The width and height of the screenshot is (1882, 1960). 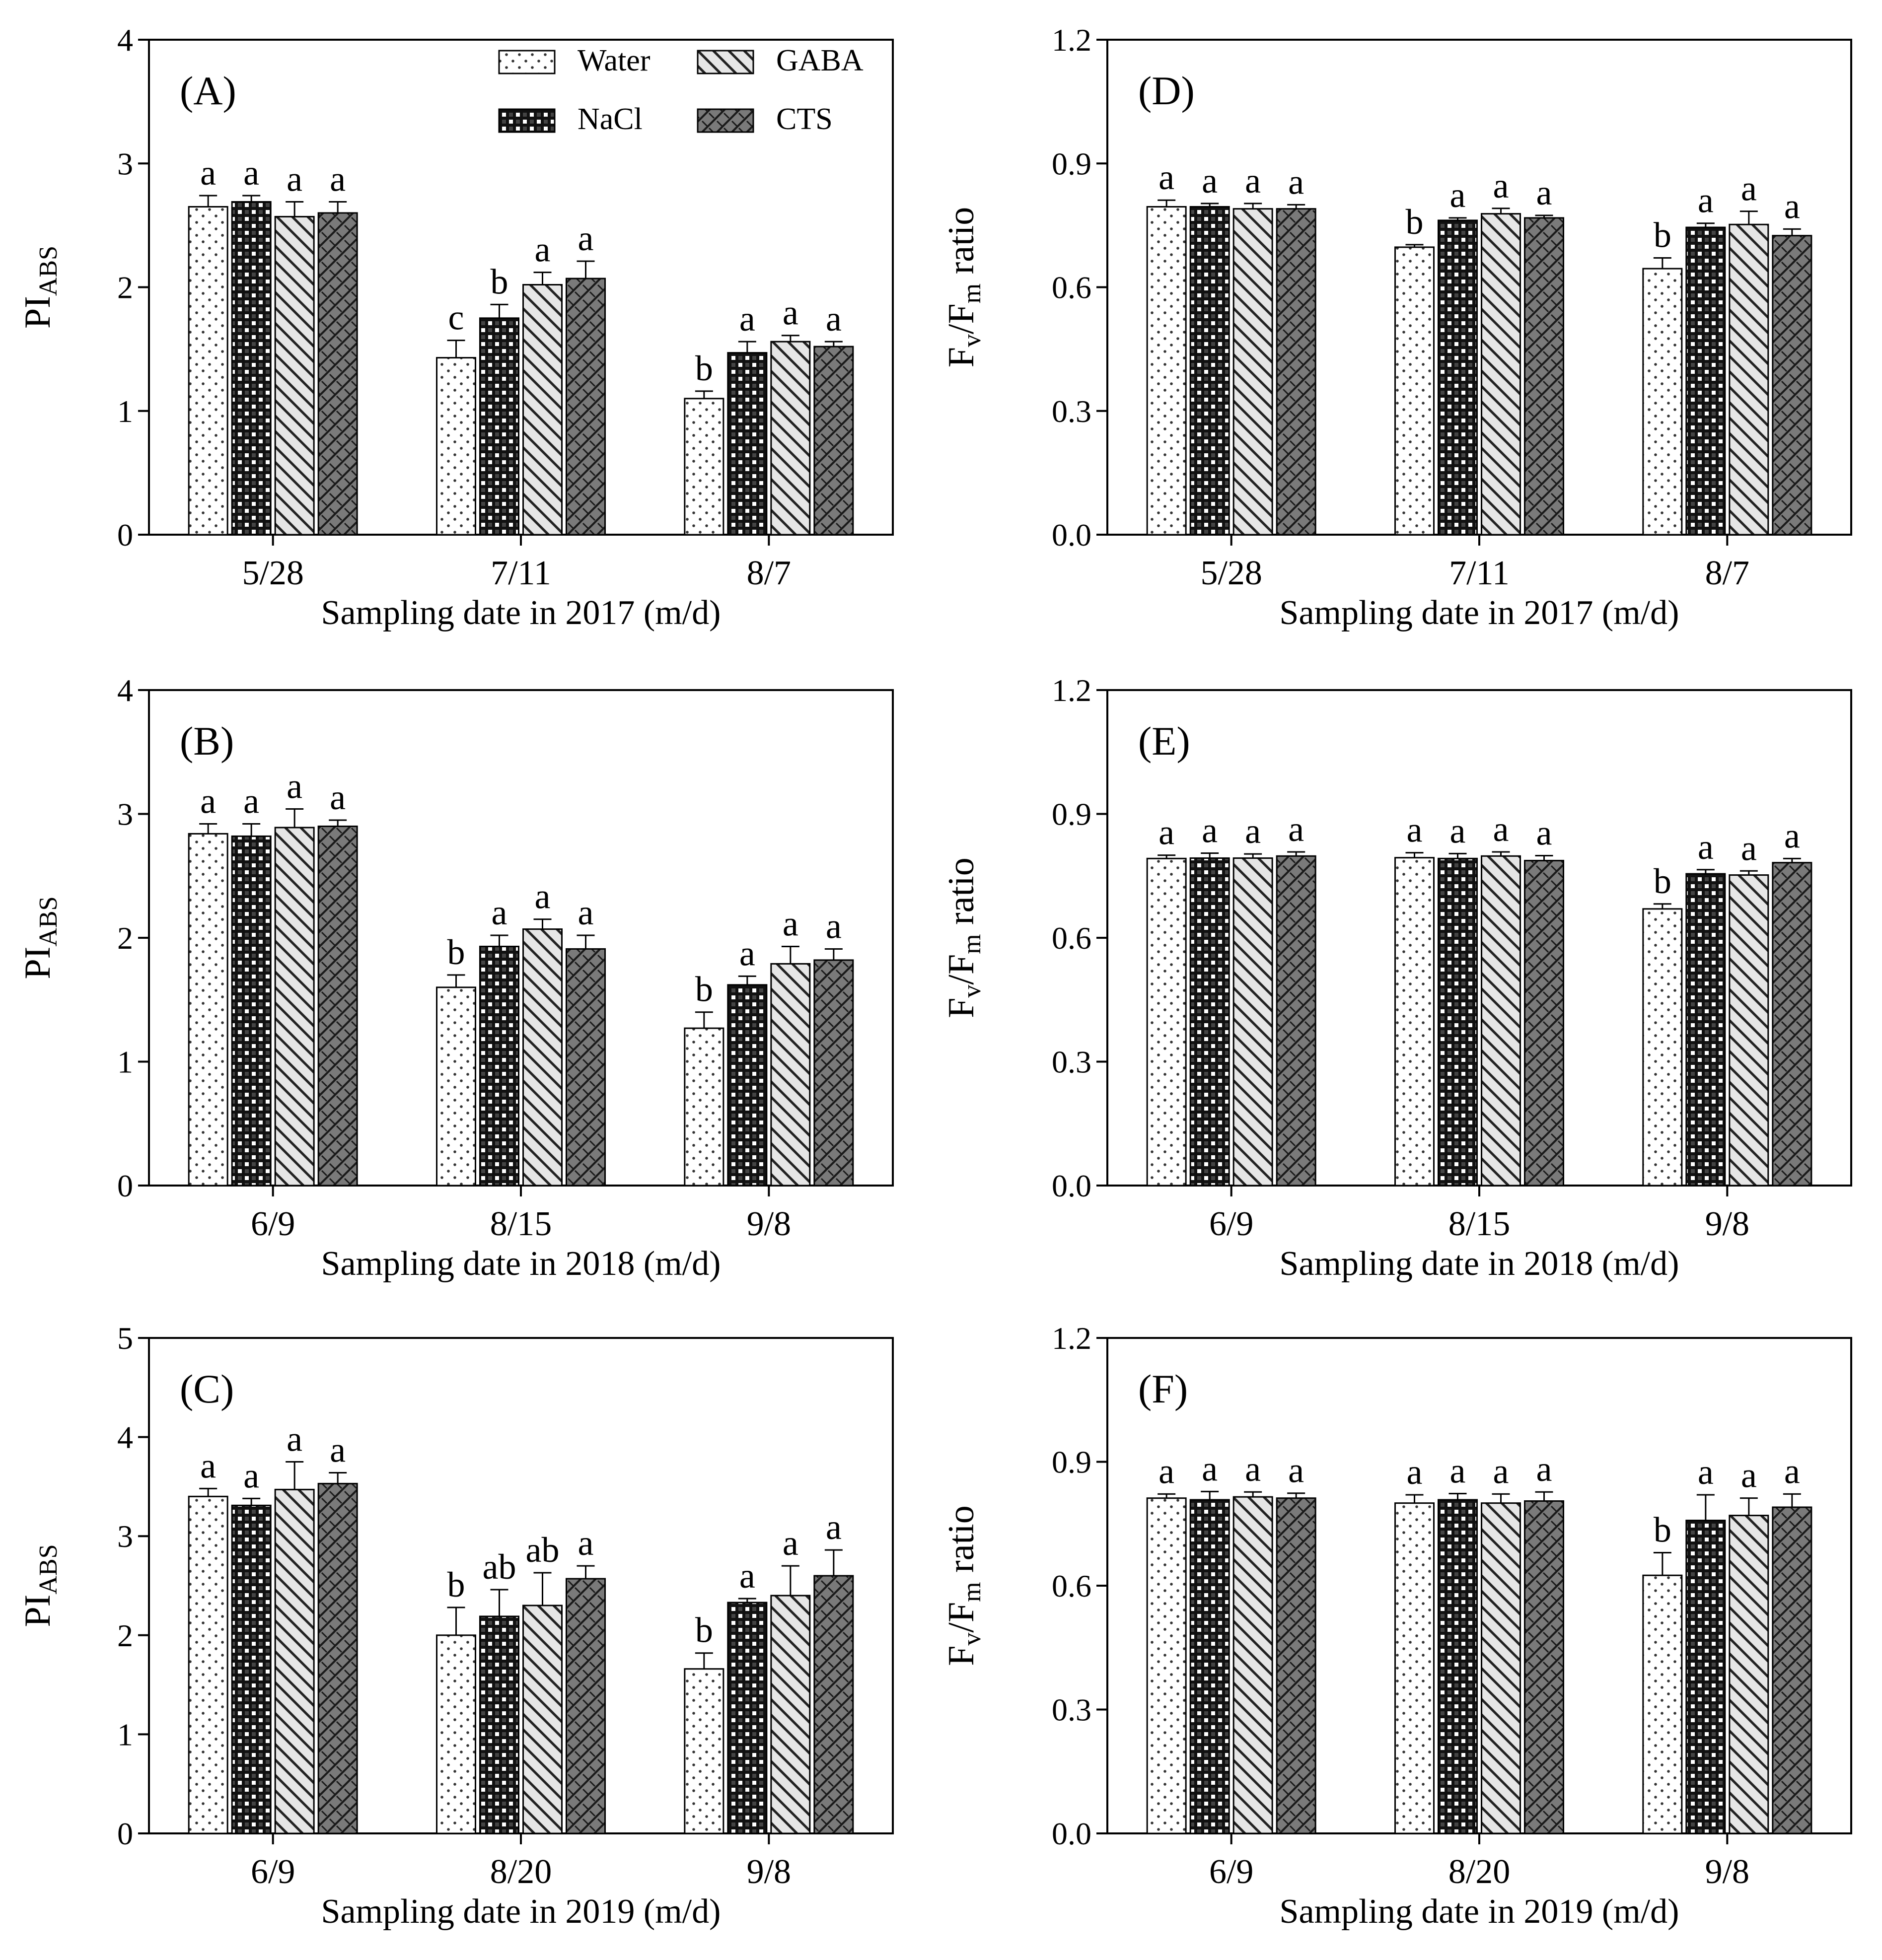 What do you see at coordinates (972, 944) in the screenshot?
I see `y-axis-label-part: m` at bounding box center [972, 944].